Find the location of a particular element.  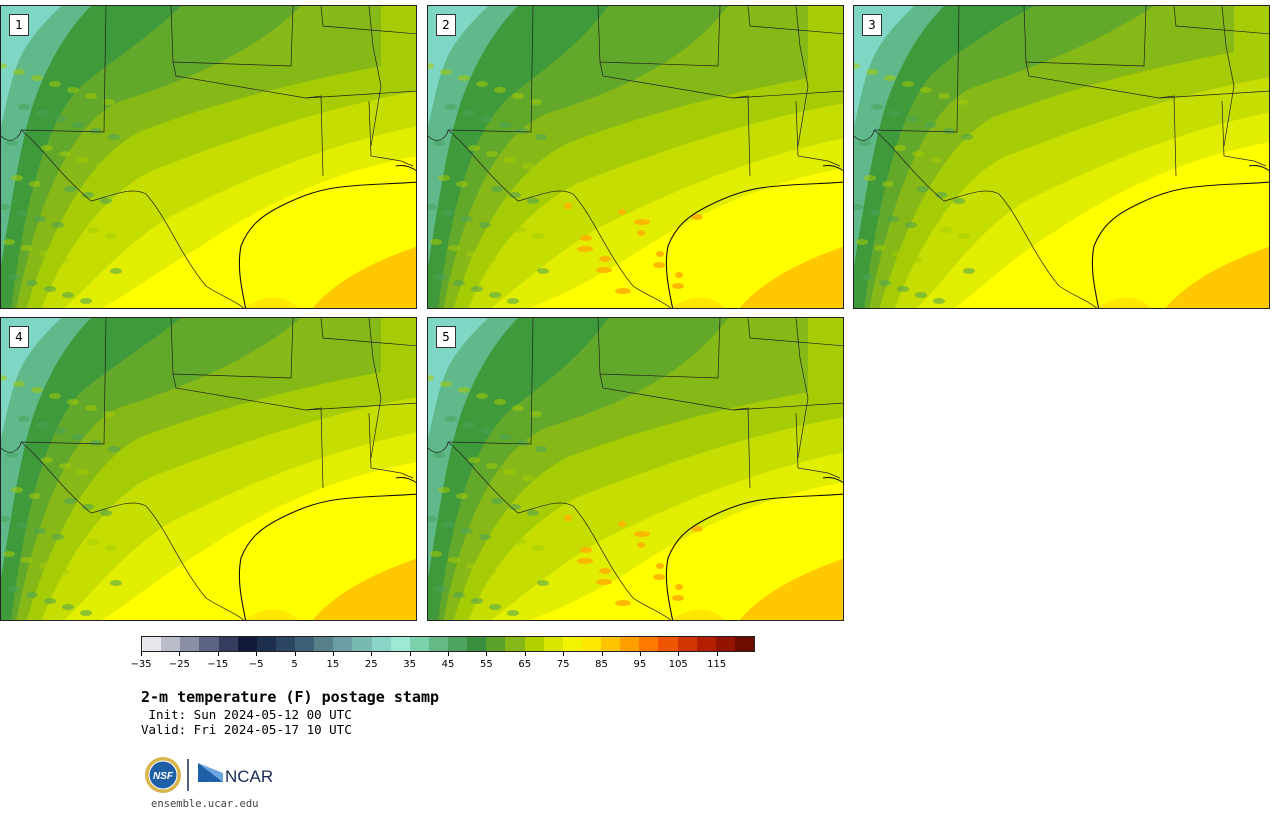

colorbar-tick-label: −25 is located at coordinates (179, 664).